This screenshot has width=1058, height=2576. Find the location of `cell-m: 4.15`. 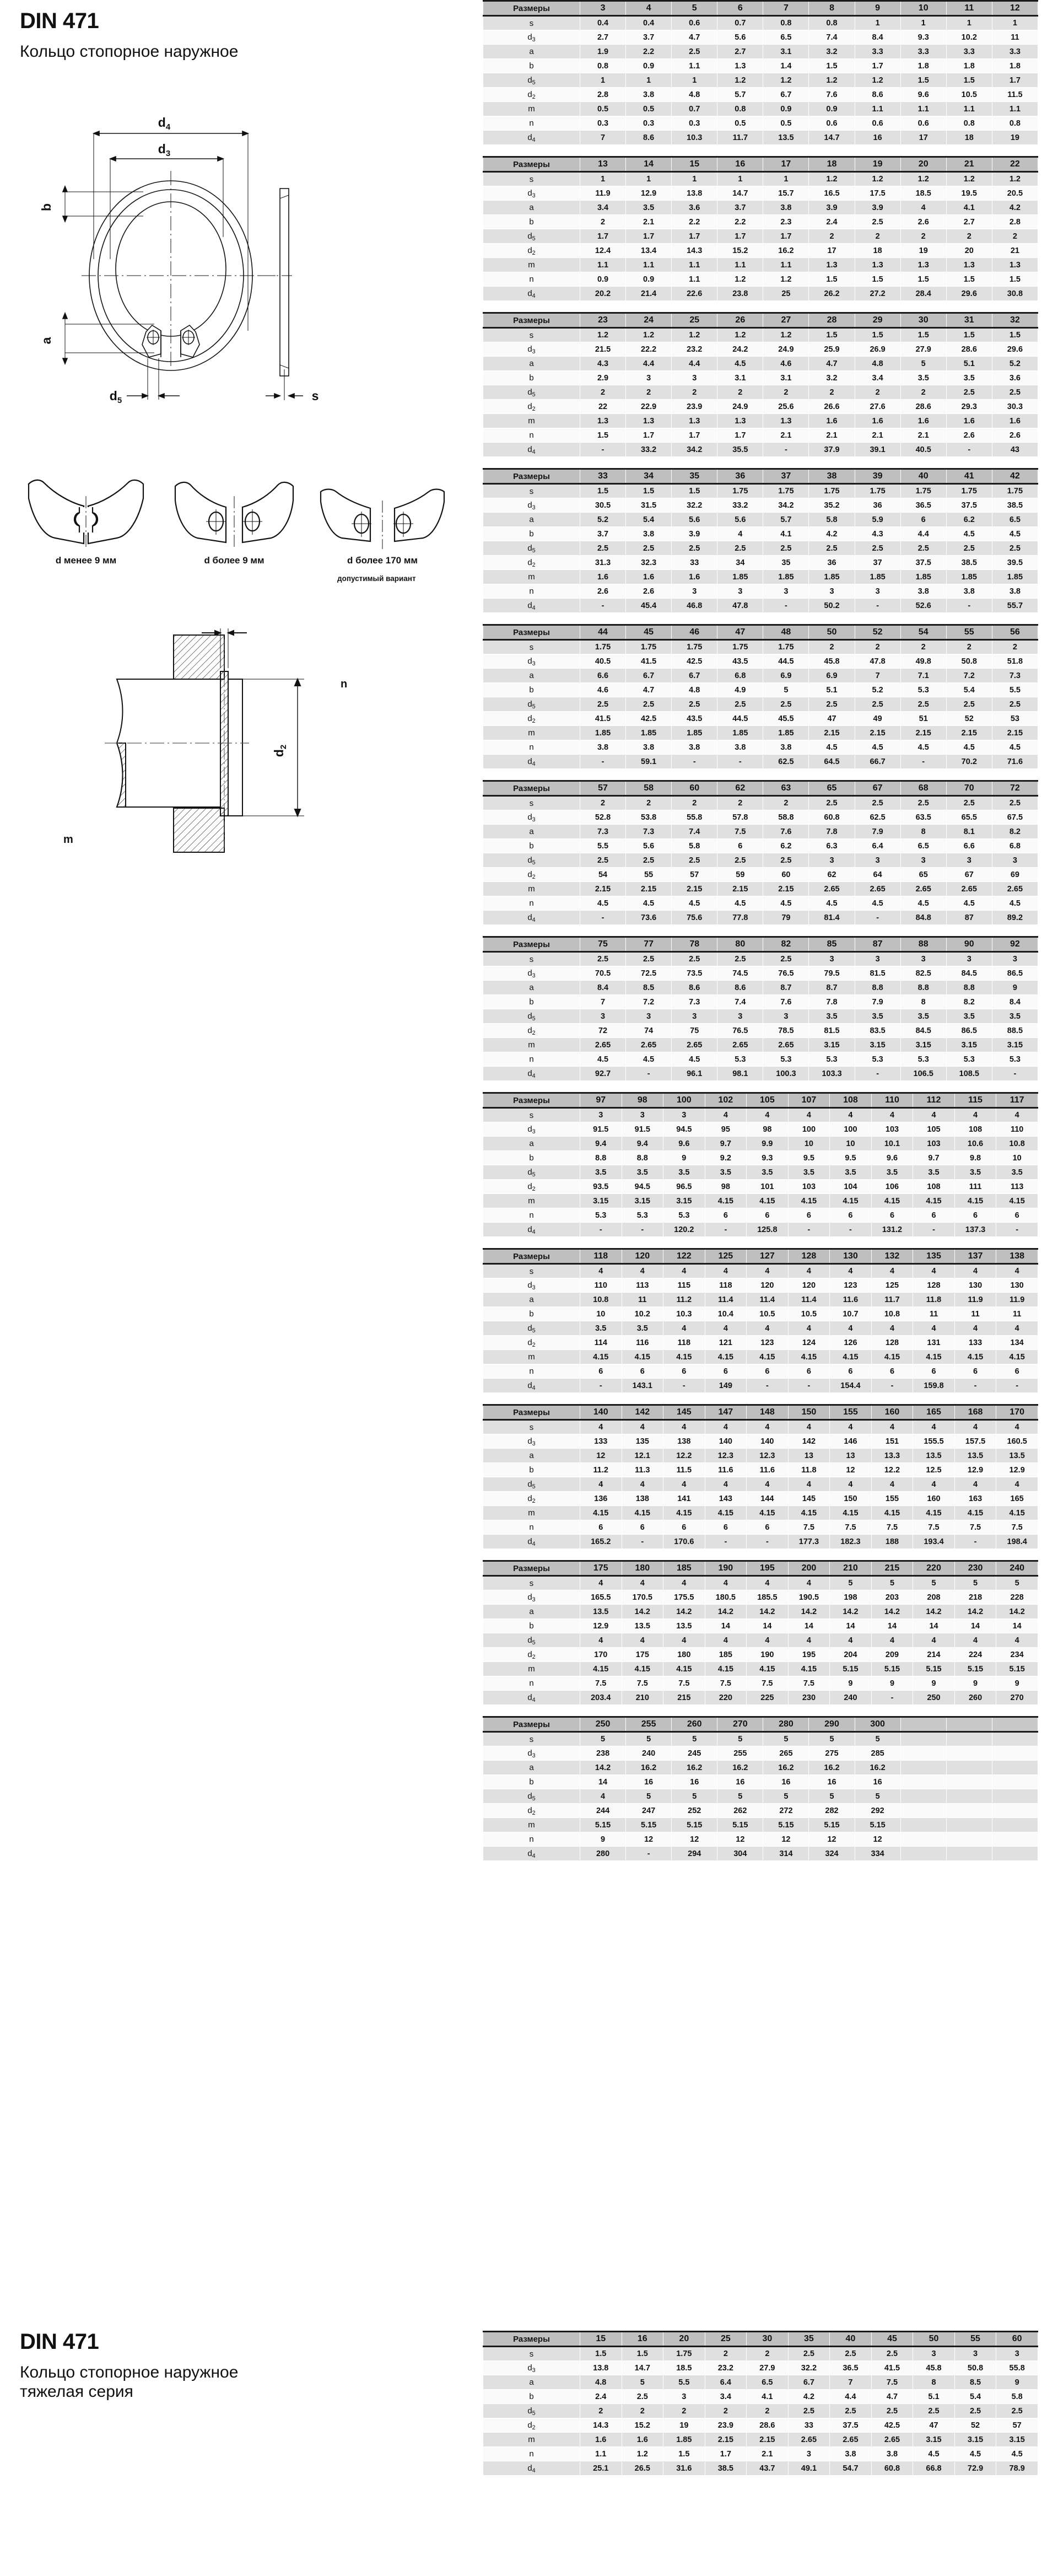

cell-m: 4.15 is located at coordinates (975, 1512).